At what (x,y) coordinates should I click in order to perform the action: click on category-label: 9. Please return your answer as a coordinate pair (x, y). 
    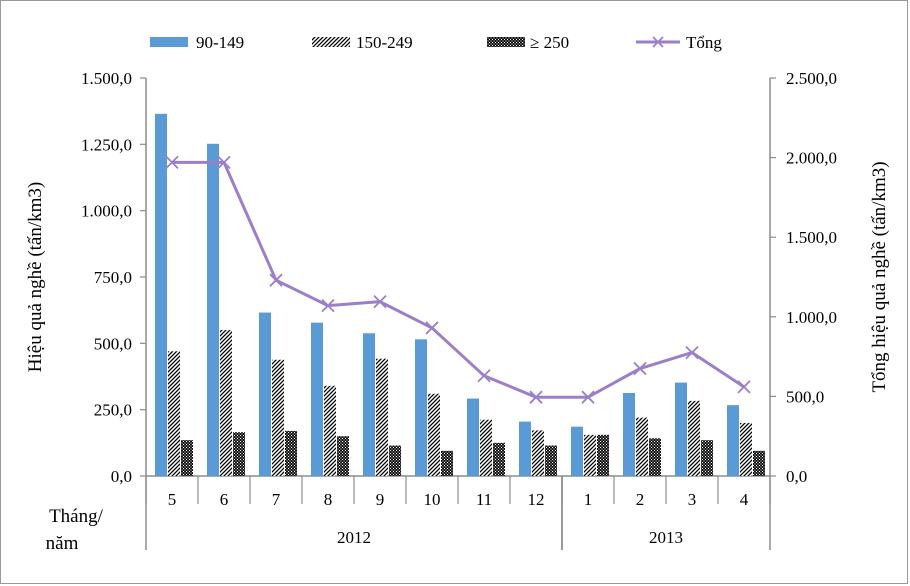
    Looking at the image, I should click on (380, 499).